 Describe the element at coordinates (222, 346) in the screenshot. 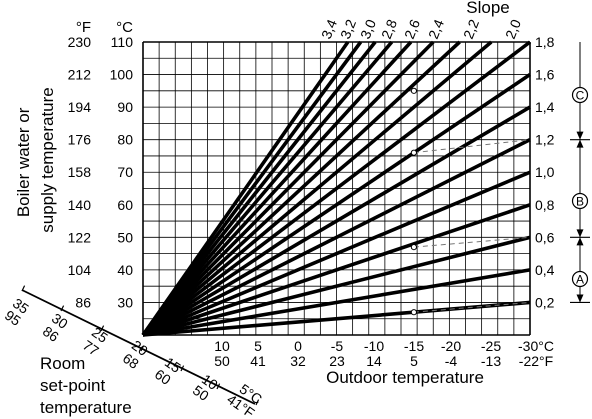

I see `x-tick-celsius: 10` at that location.